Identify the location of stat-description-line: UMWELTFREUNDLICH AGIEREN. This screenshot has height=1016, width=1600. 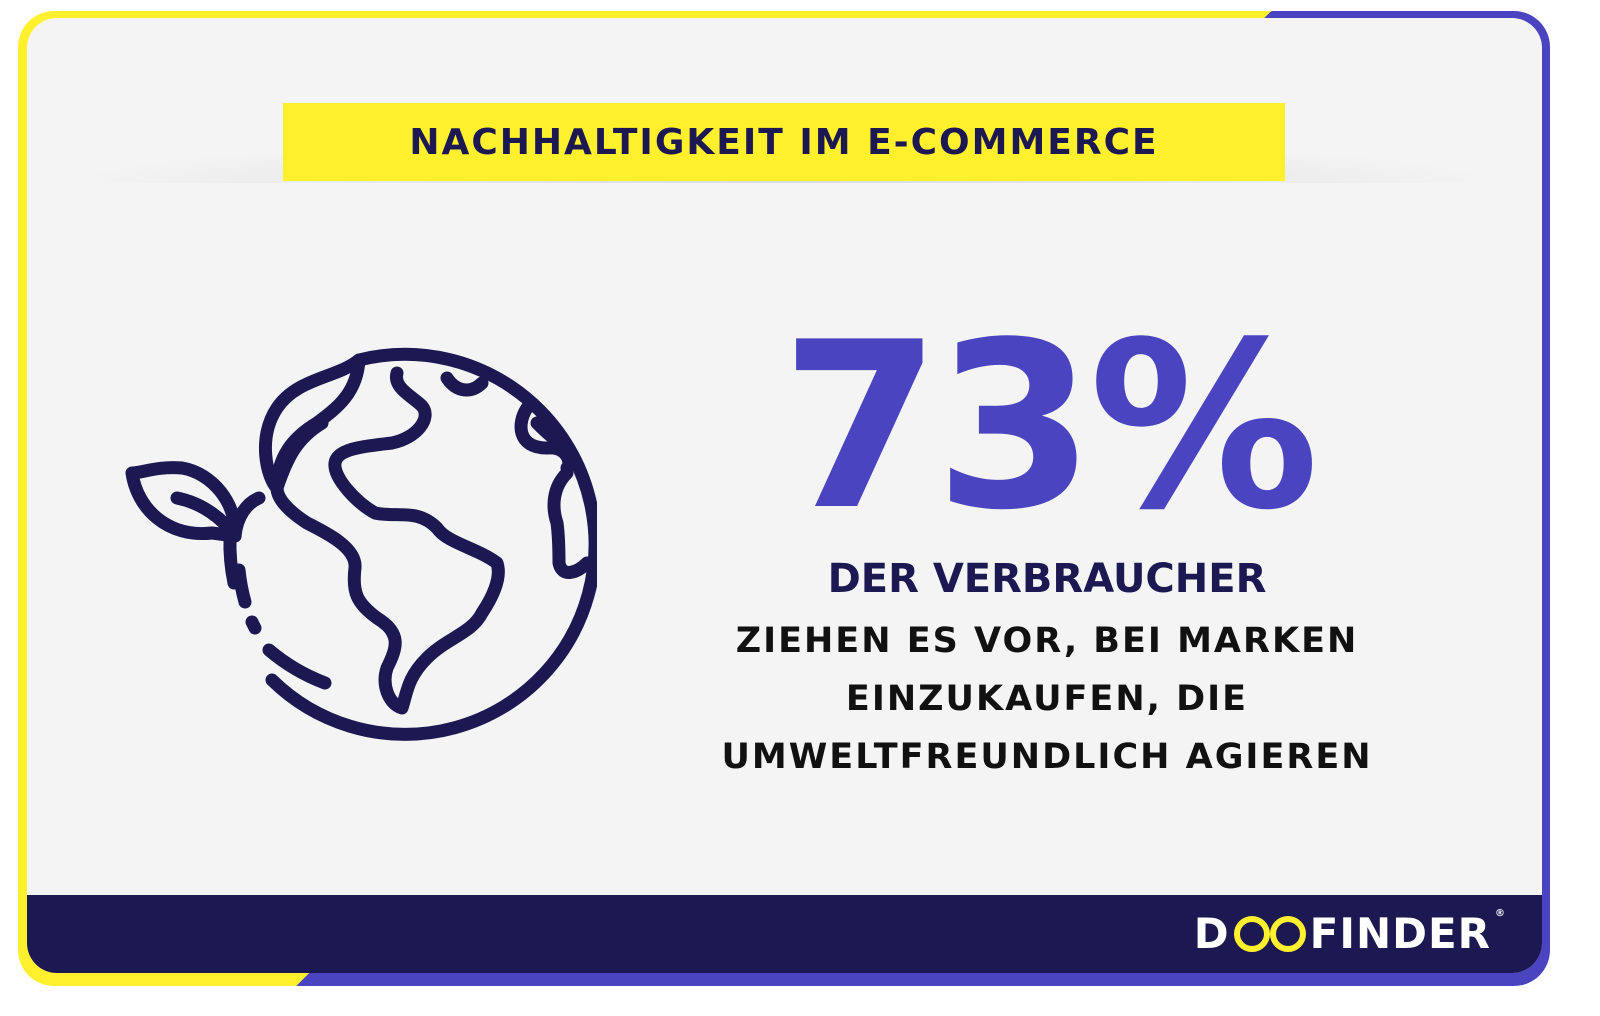
(1047, 757).